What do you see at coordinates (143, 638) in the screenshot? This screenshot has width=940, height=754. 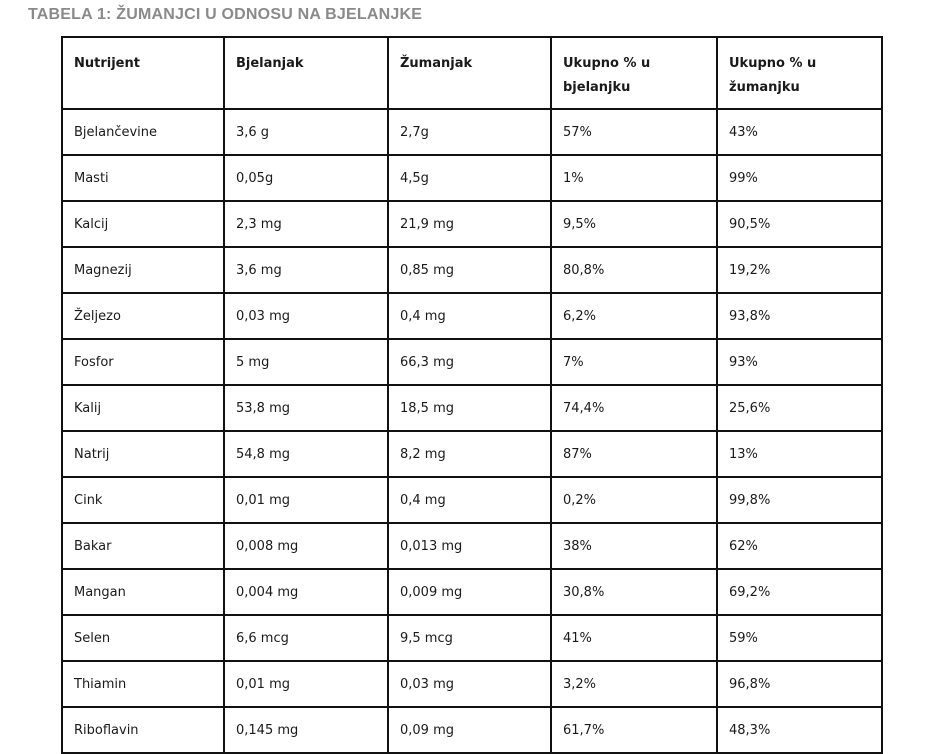 I see `cell-nutrient: Selen` at bounding box center [143, 638].